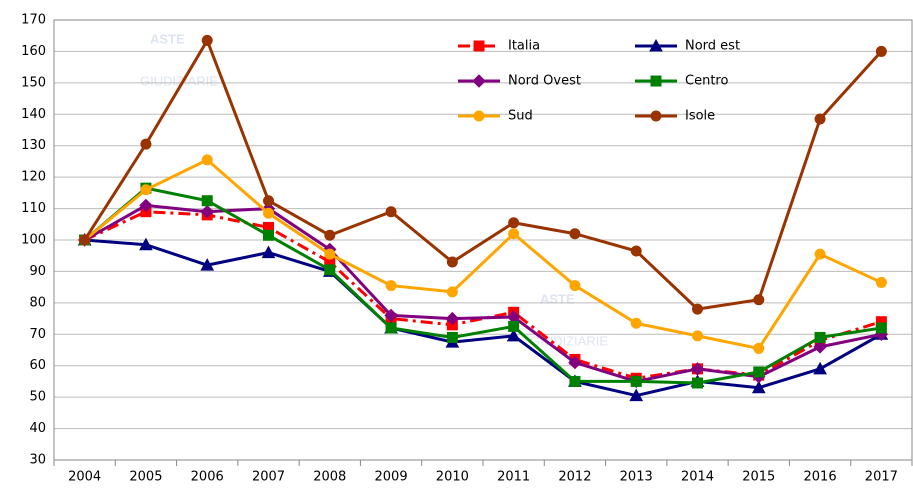 The width and height of the screenshot is (913, 488). Describe the element at coordinates (33, 51) in the screenshot. I see `y-tick-label: 160` at that location.